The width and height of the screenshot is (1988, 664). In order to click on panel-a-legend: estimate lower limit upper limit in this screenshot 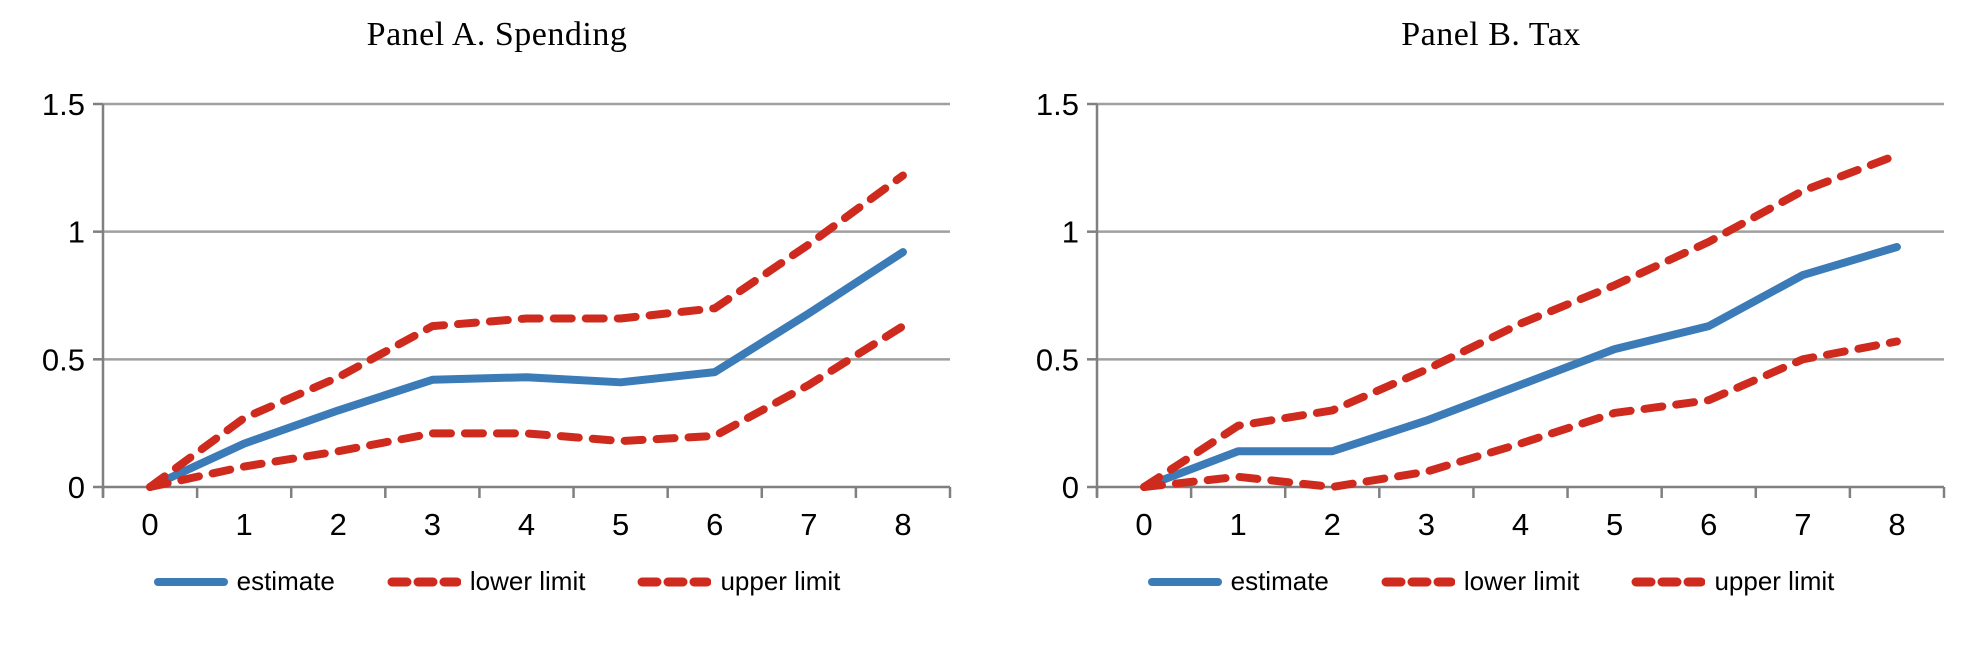, I will do `click(497, 581)`.